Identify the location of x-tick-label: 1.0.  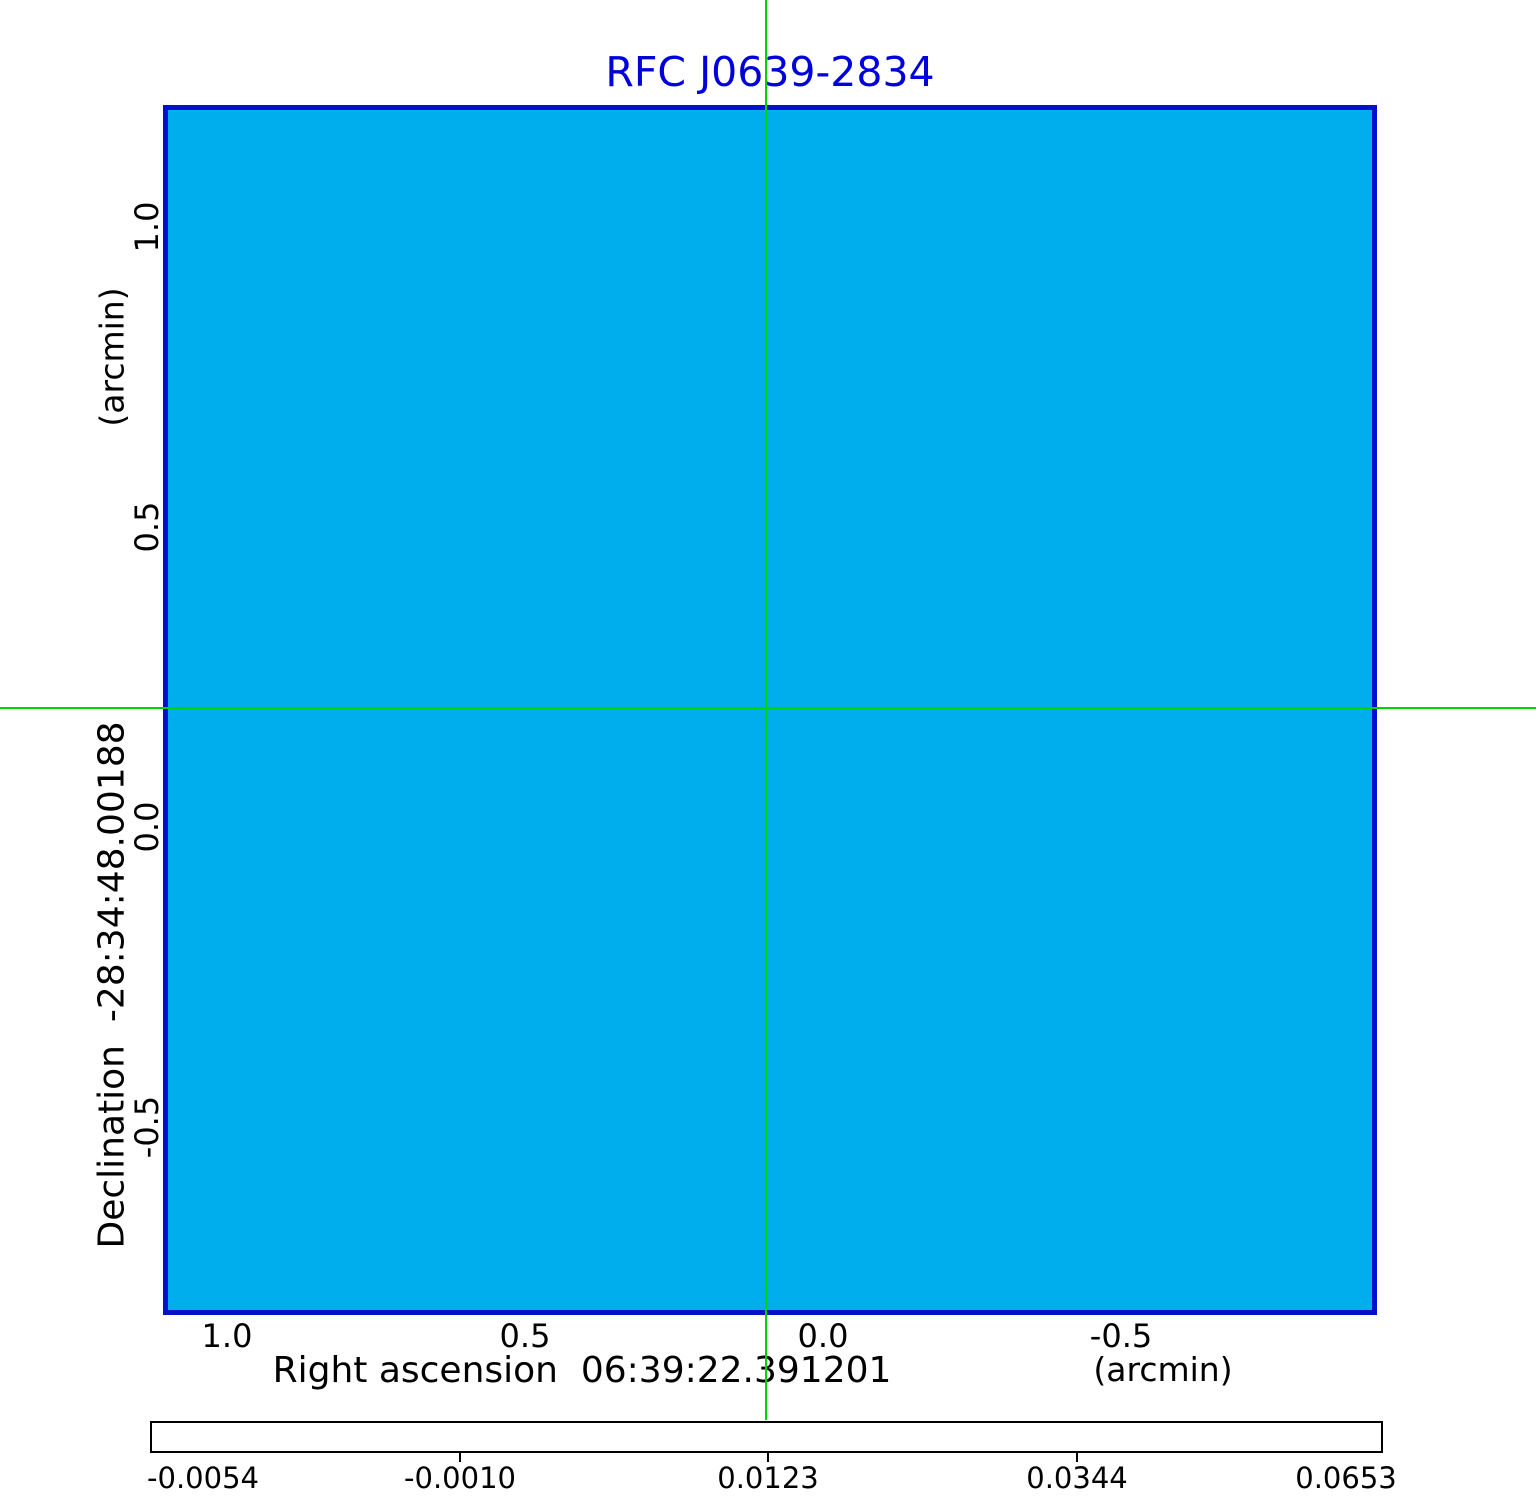
(227, 1336).